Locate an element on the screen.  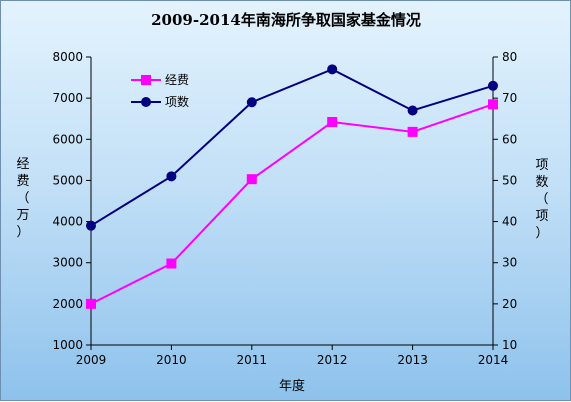
y-right-tick-label: 70 is located at coordinates (509, 98).